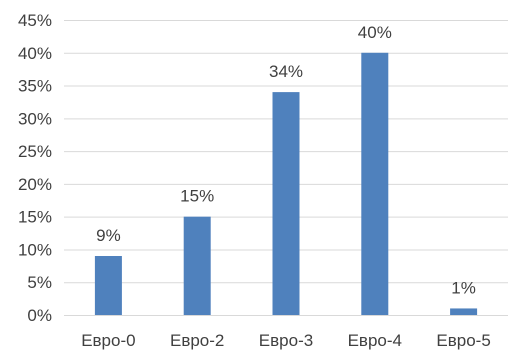 This screenshot has width=508, height=354. Describe the element at coordinates (108, 340) in the screenshot. I see `category-label-1: Евро-0` at that location.